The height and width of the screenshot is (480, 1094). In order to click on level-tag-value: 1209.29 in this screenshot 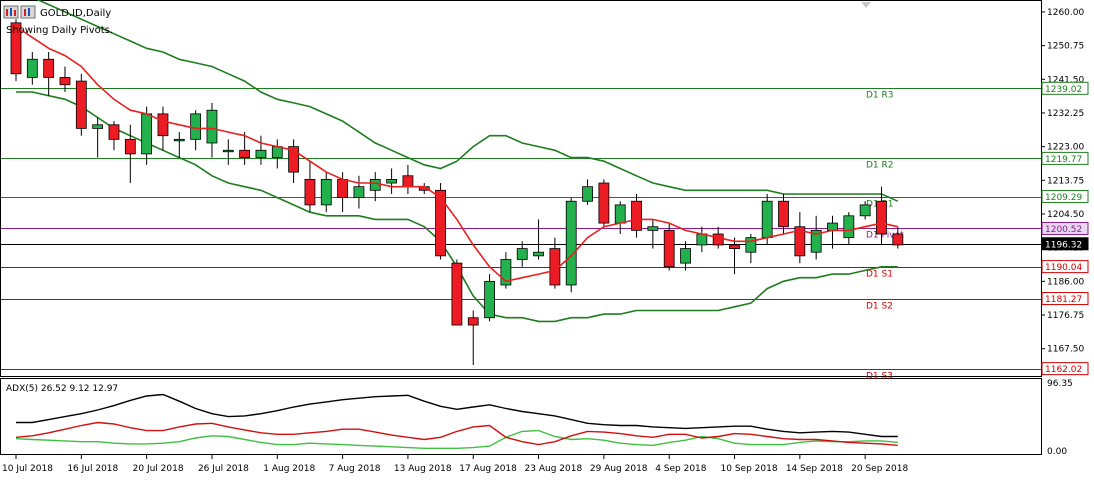, I will do `click(1063, 198)`.